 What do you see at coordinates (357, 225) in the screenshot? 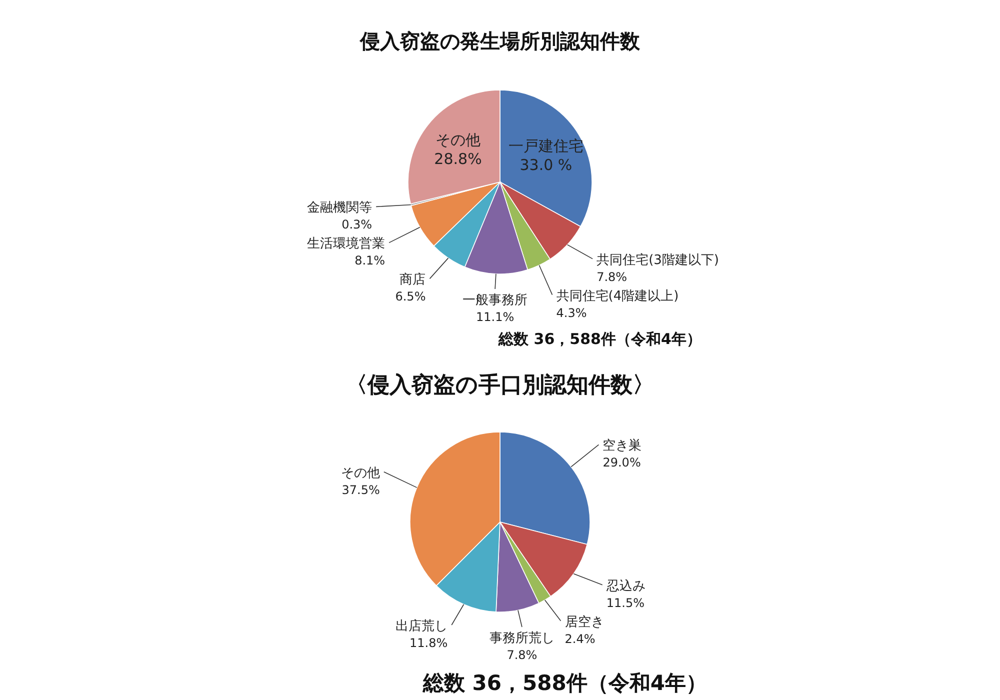
I see `data-label: 0.3%` at bounding box center [357, 225].